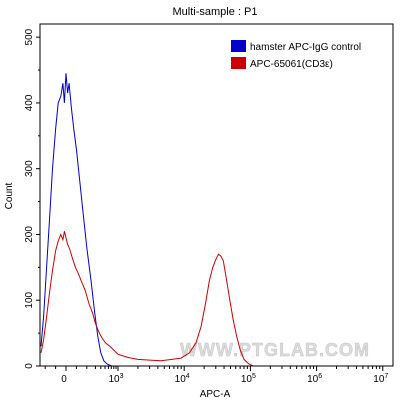 The width and height of the screenshot is (406, 402). What do you see at coordinates (215, 12) in the screenshot?
I see `chart-title: Multi-sample : P1` at bounding box center [215, 12].